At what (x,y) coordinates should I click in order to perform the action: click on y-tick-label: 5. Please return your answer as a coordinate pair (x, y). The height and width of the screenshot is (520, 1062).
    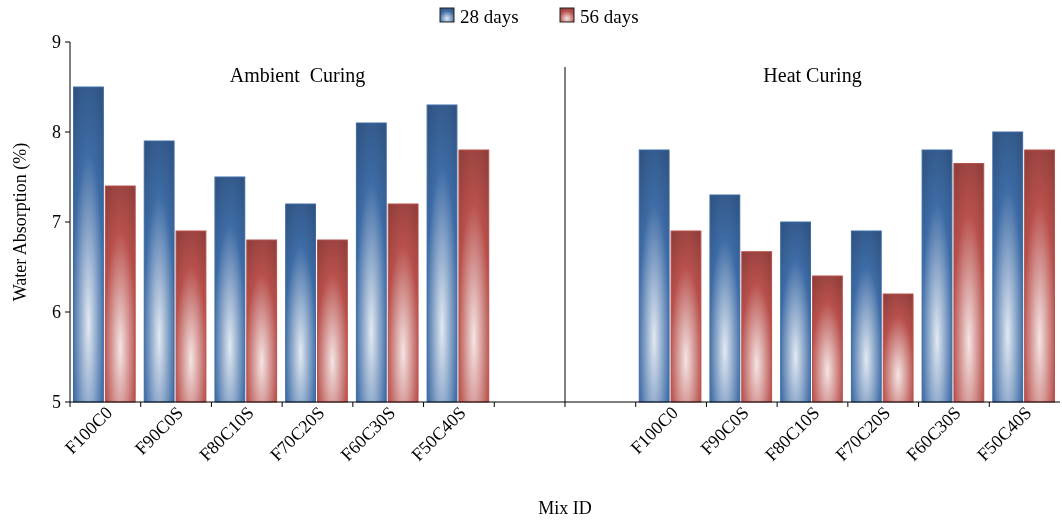
    Looking at the image, I should click on (56, 402).